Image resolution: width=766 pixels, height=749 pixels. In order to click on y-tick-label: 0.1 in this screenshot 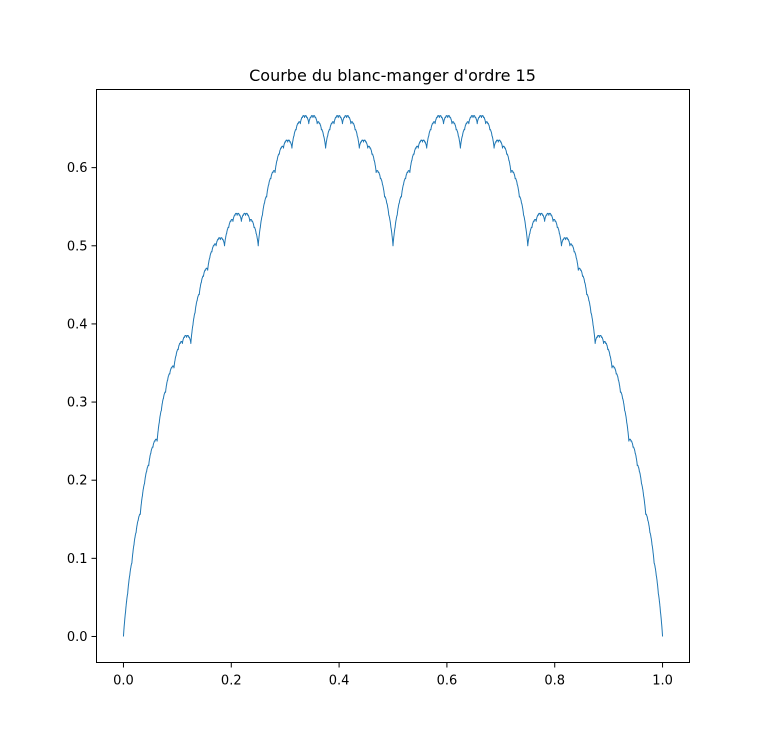, I will do `click(77, 559)`.